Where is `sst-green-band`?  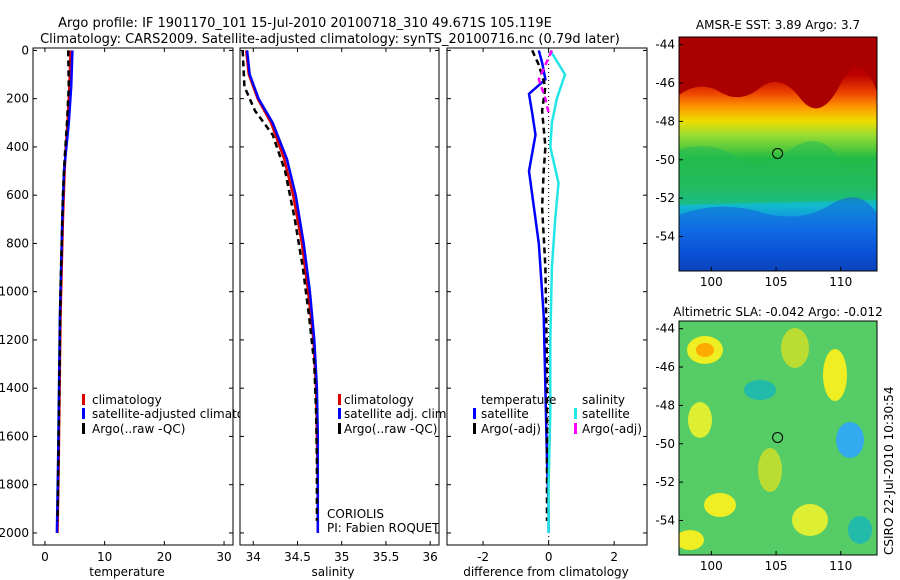 sst-green-band is located at coordinates (778, 173).